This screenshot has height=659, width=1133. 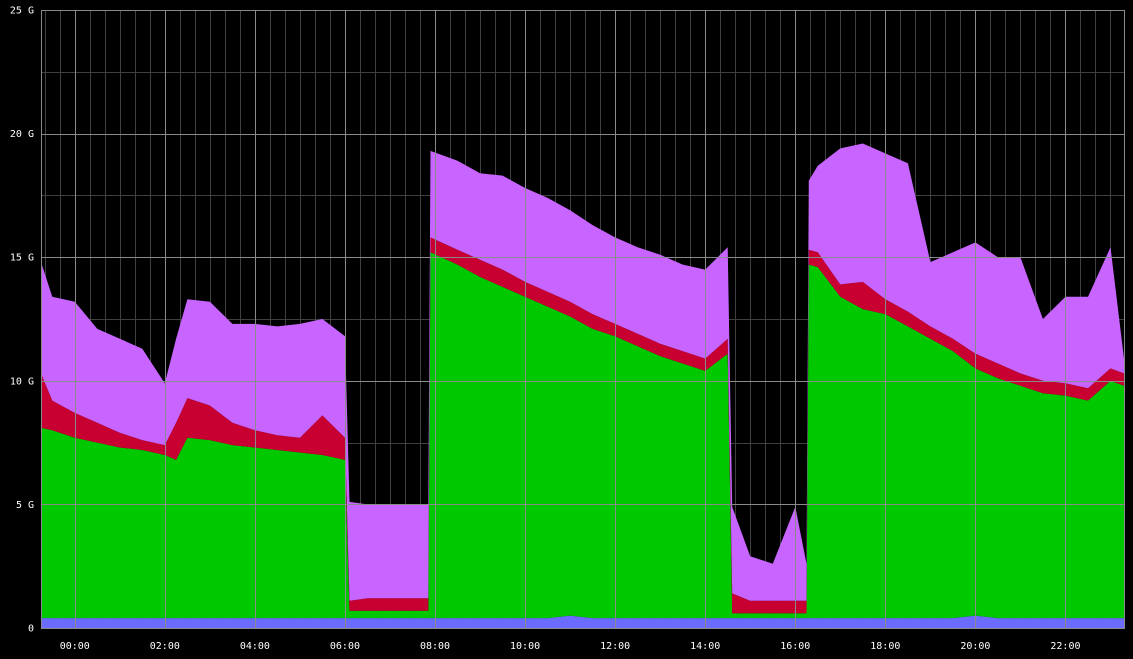 I want to click on y-tick-label: 25 G, so click(x=22, y=11).